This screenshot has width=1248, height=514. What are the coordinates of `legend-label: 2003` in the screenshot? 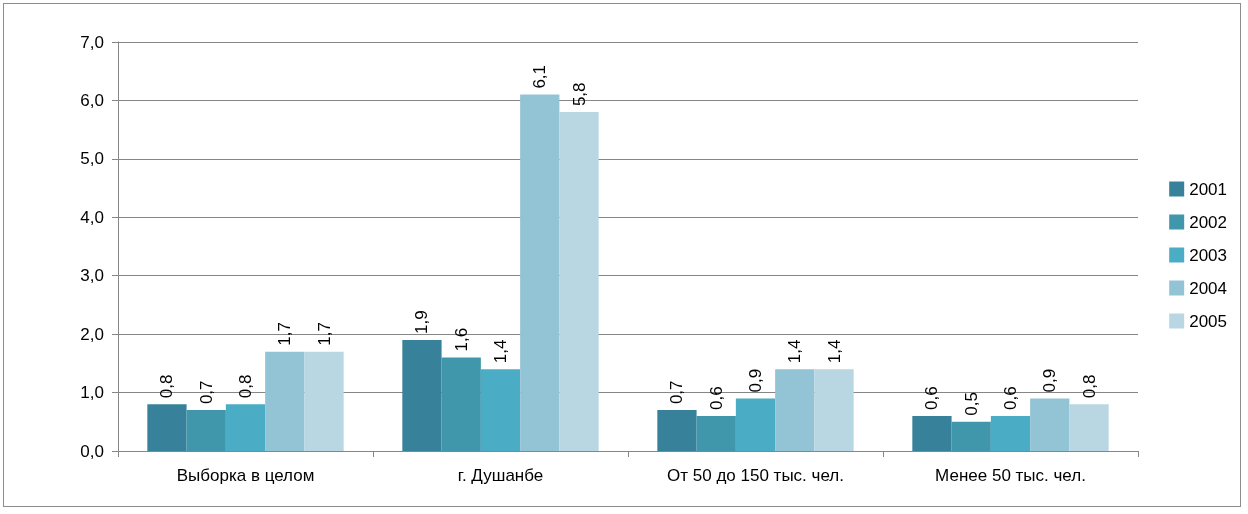 It's located at (1208, 255).